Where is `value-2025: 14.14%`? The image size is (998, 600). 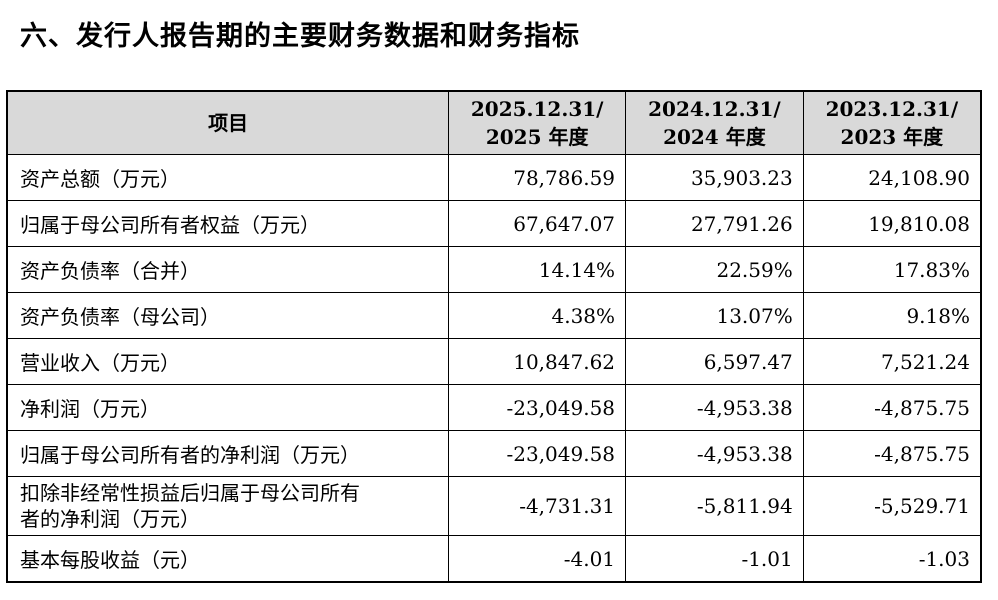 value-2025: 14.14% is located at coordinates (537, 269).